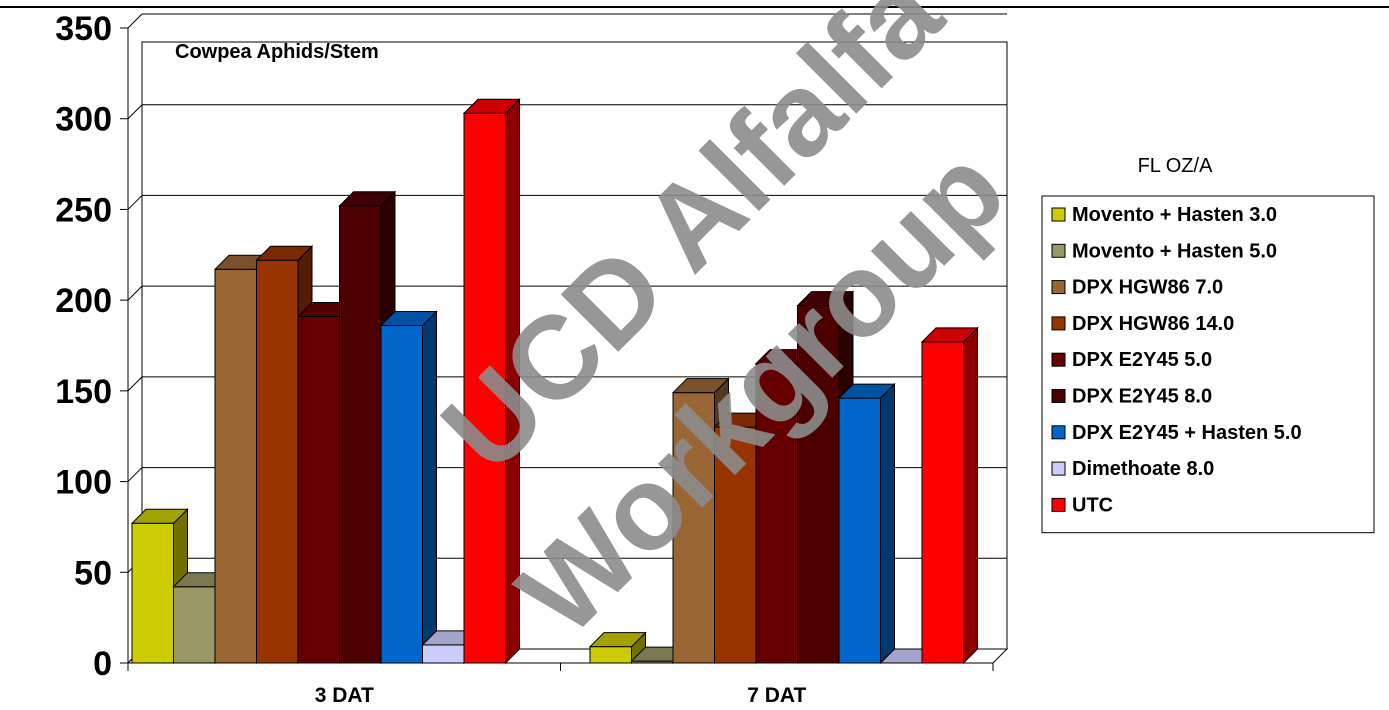 This screenshot has width=1389, height=710. What do you see at coordinates (83, 301) in the screenshot?
I see `y-tick-label: 200` at bounding box center [83, 301].